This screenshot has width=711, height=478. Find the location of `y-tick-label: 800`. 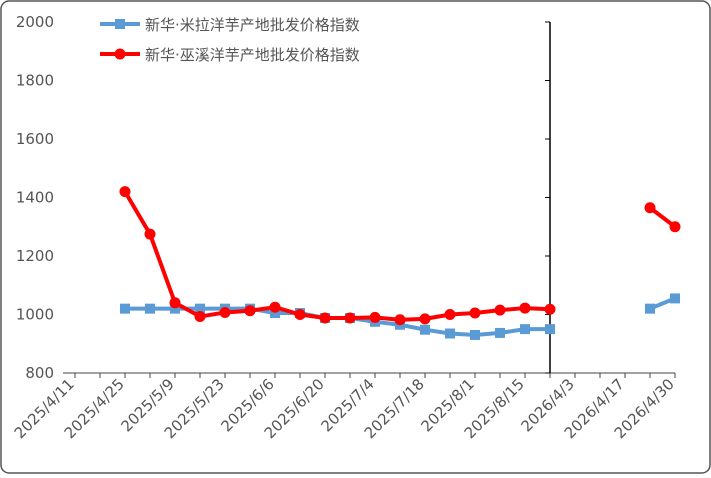

y-tick-label: 800 is located at coordinates (39, 373).